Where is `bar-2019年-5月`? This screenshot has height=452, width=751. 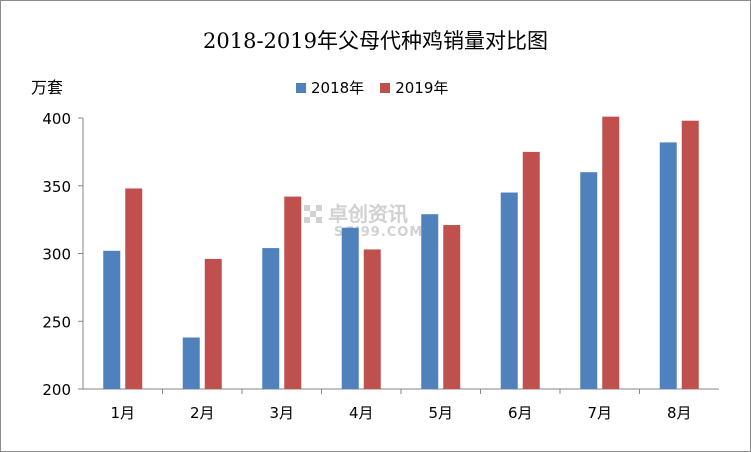 bar-2019年-5月 is located at coordinates (452, 307).